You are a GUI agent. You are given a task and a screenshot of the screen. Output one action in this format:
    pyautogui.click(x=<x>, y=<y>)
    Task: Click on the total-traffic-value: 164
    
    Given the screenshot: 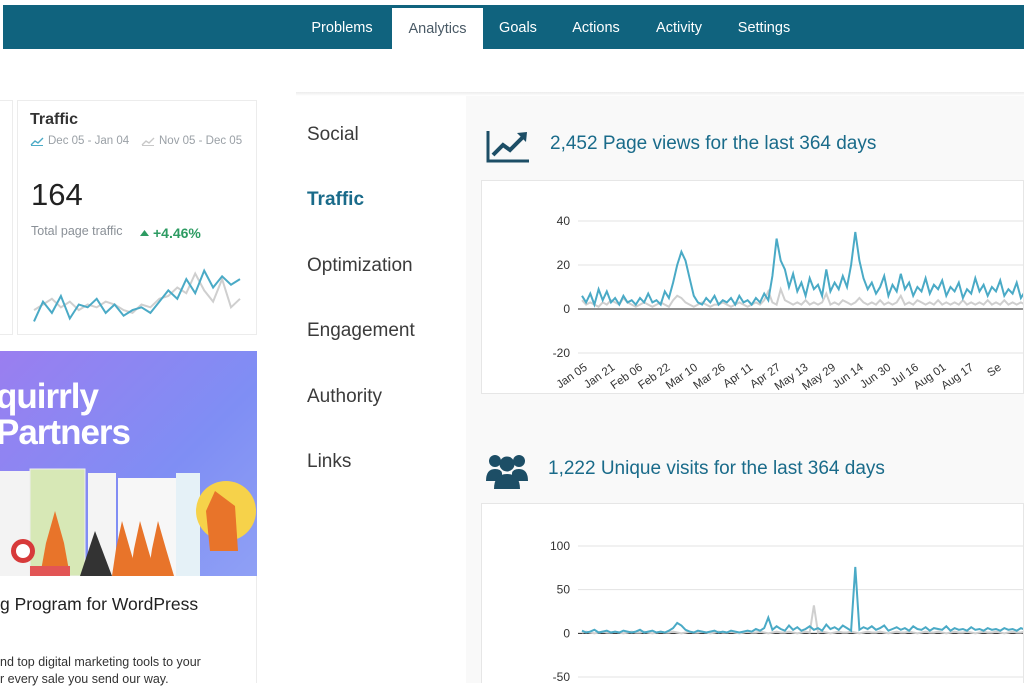 What is the action you would take?
    pyautogui.click(x=57, y=194)
    